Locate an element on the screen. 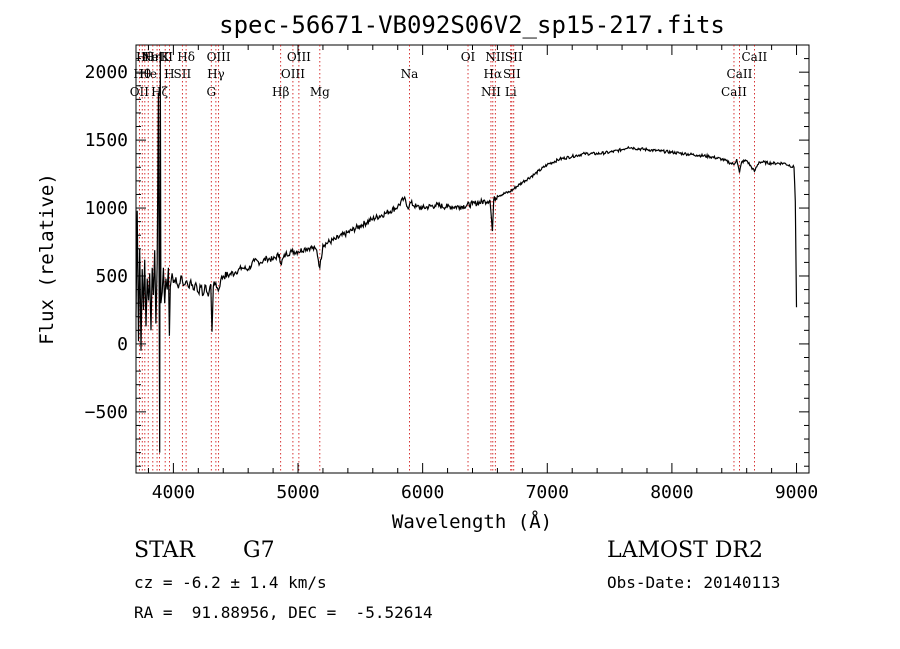 This screenshot has width=900, height=649. obs-date-text: Obs-Date: 20140113 is located at coordinates (694, 582).